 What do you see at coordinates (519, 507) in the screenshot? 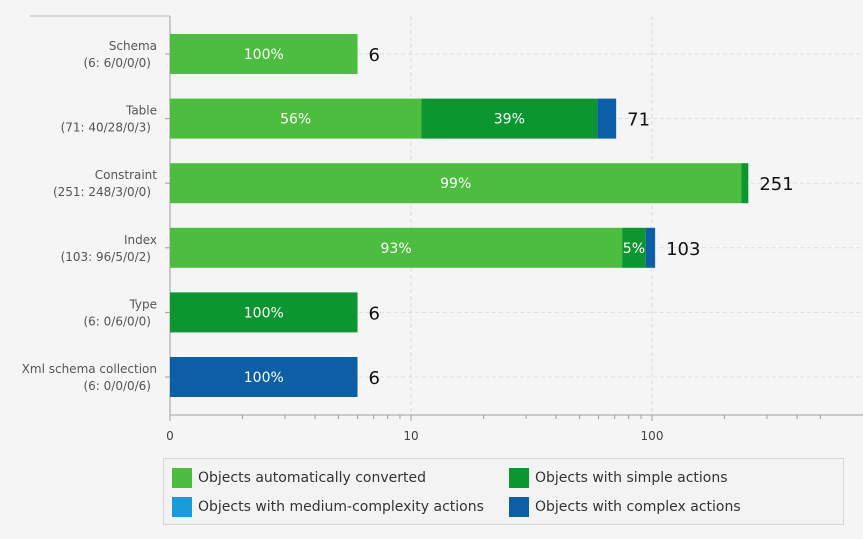
I see `legend-swatch-complex-actions` at bounding box center [519, 507].